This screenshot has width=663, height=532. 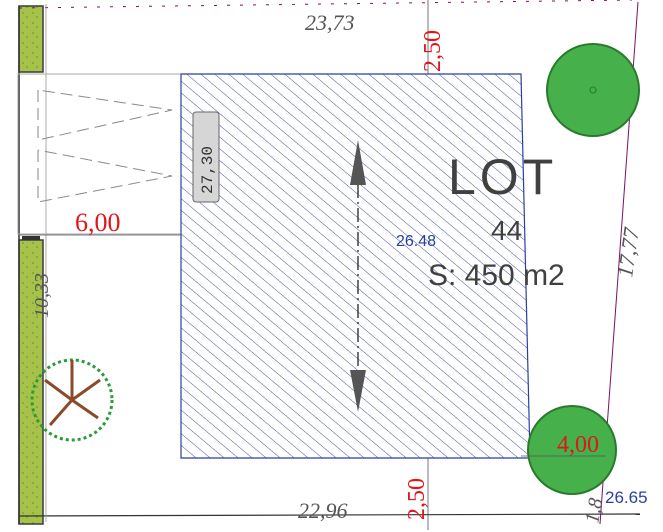 I want to click on tree-bottom-right, so click(x=572, y=450).